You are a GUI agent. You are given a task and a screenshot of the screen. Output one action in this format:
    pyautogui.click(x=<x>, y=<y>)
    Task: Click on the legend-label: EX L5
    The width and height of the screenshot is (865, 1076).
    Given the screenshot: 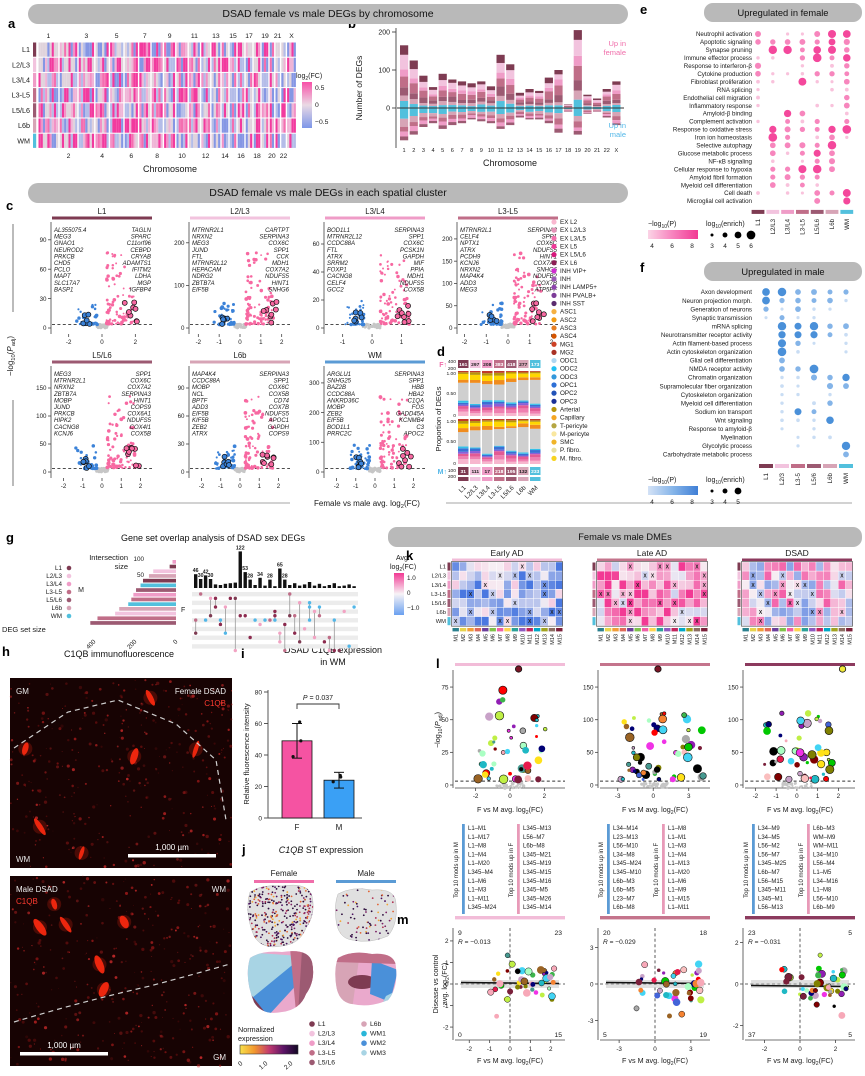 What is the action you would take?
    pyautogui.click(x=569, y=246)
    